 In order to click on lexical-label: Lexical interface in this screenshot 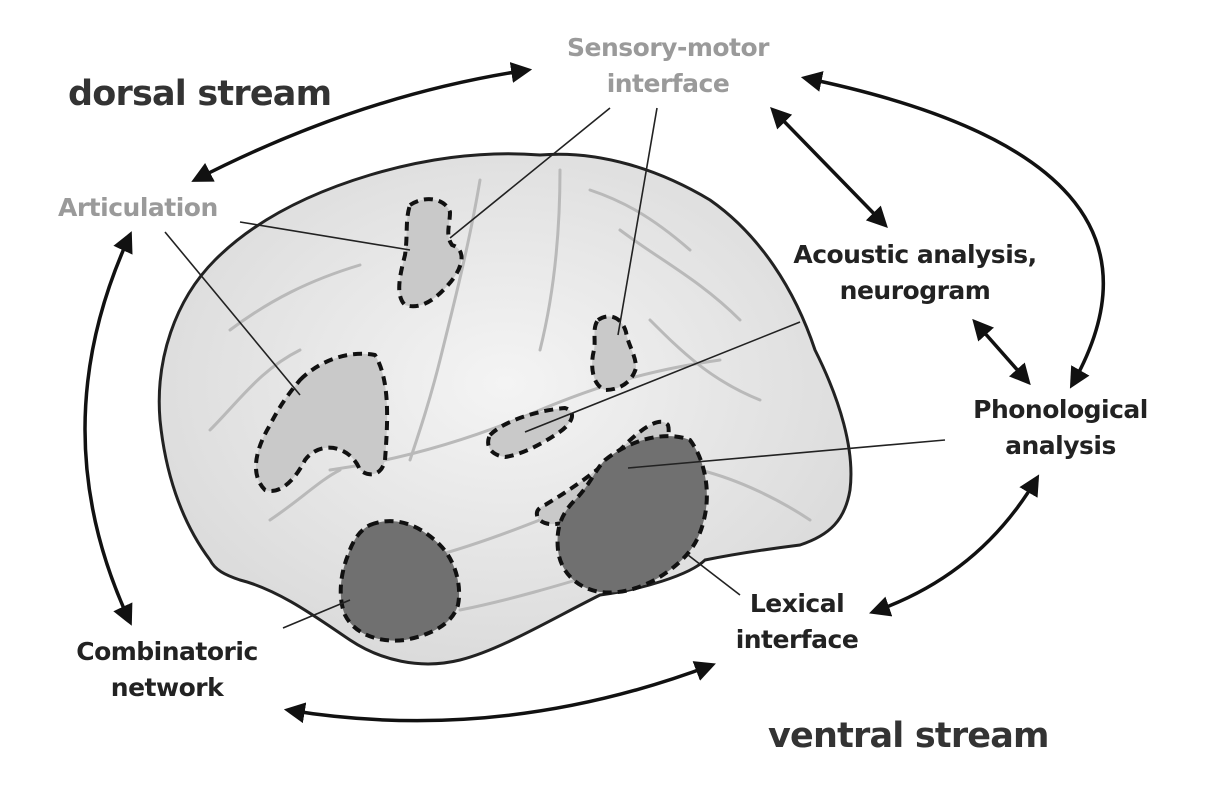, I will do `click(797, 621)`.